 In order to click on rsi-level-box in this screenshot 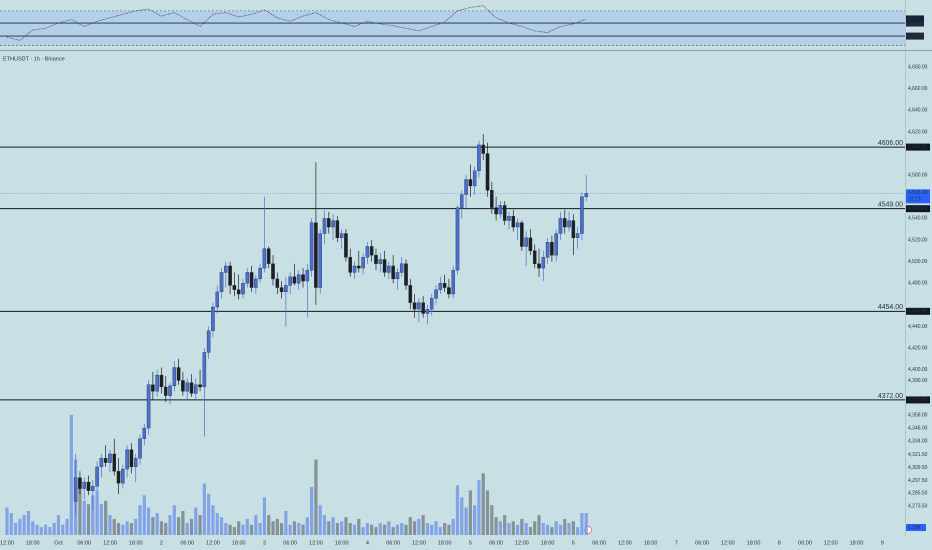, I will do `click(915, 23)`.